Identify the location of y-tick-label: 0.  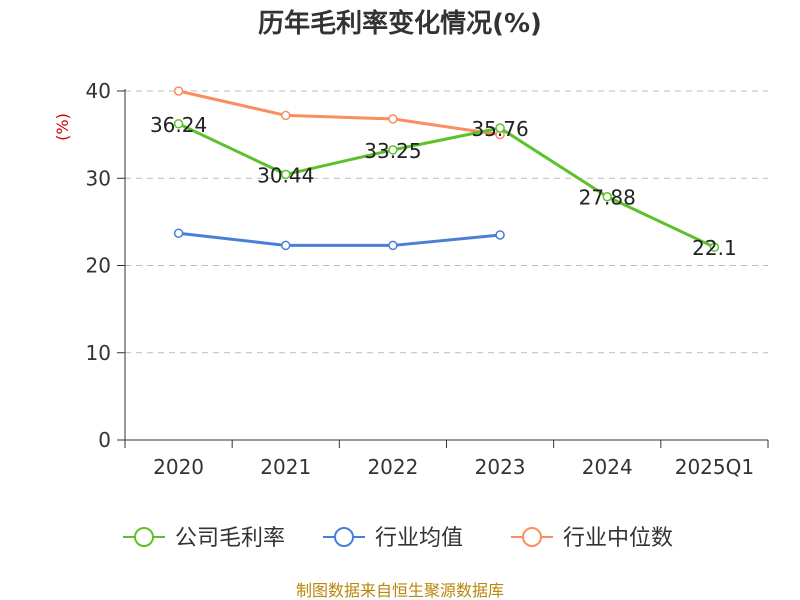
(104, 440).